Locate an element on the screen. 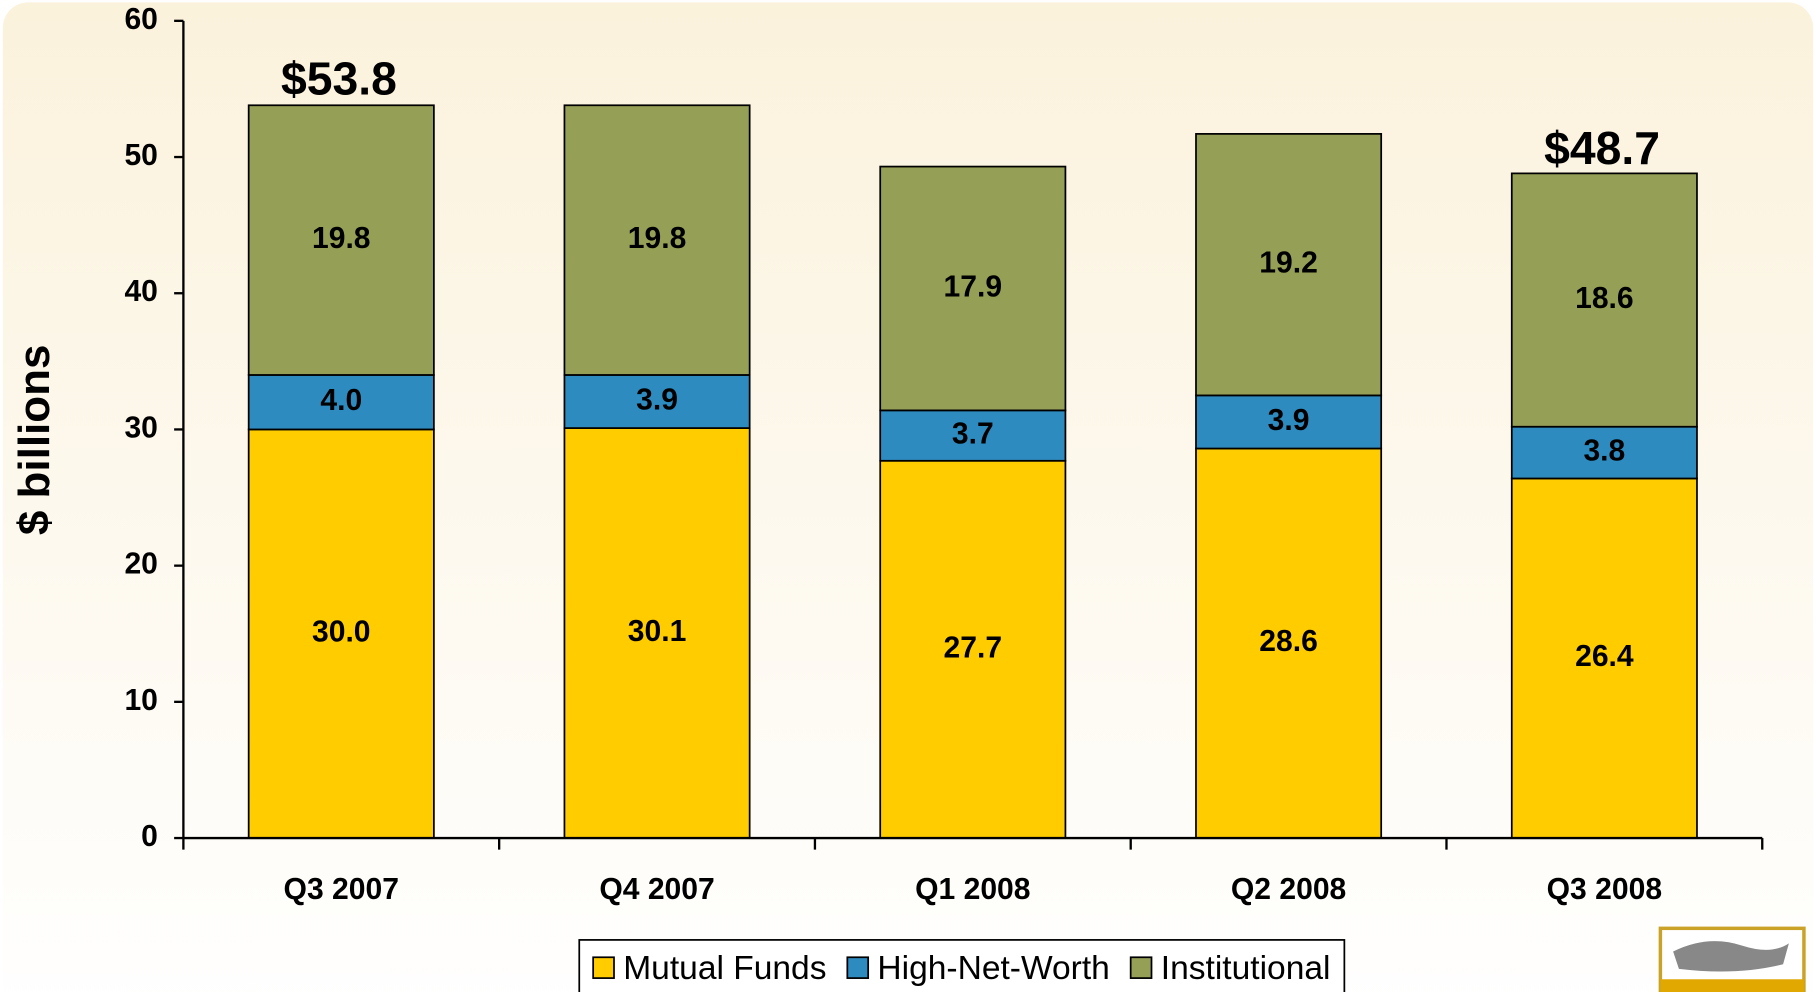 The width and height of the screenshot is (1816, 992). value-label: 3.8 is located at coordinates (1604, 451).